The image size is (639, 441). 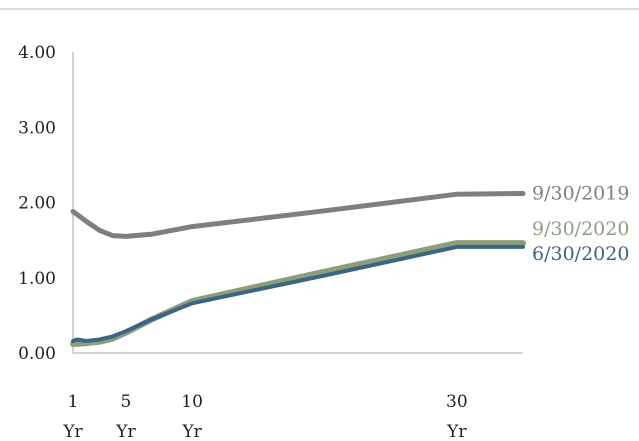 What do you see at coordinates (126, 402) in the screenshot?
I see `x-tick-label: 5` at bounding box center [126, 402].